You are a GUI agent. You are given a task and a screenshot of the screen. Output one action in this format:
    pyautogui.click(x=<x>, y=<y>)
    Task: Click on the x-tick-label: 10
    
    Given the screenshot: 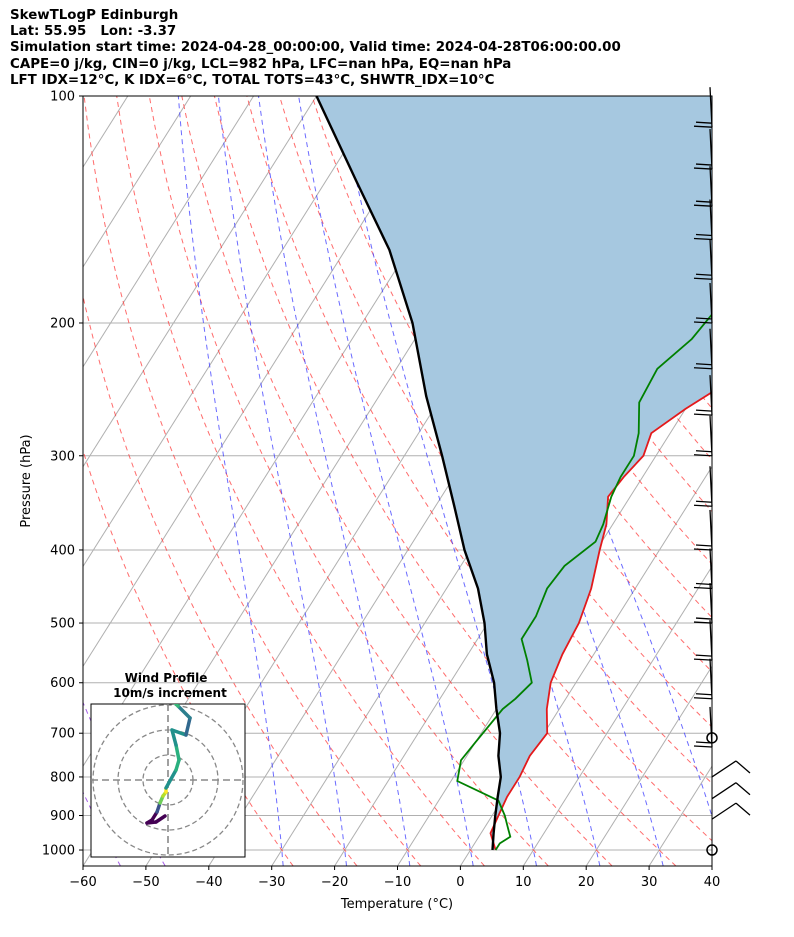 What is the action you would take?
    pyautogui.click(x=523, y=882)
    